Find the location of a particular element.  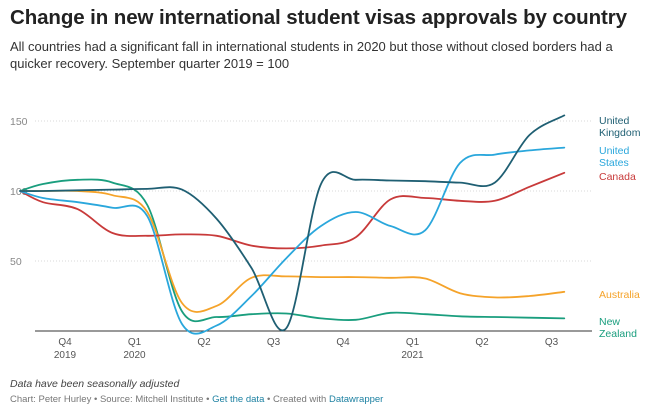

series-label: Canada is located at coordinates (617, 177).